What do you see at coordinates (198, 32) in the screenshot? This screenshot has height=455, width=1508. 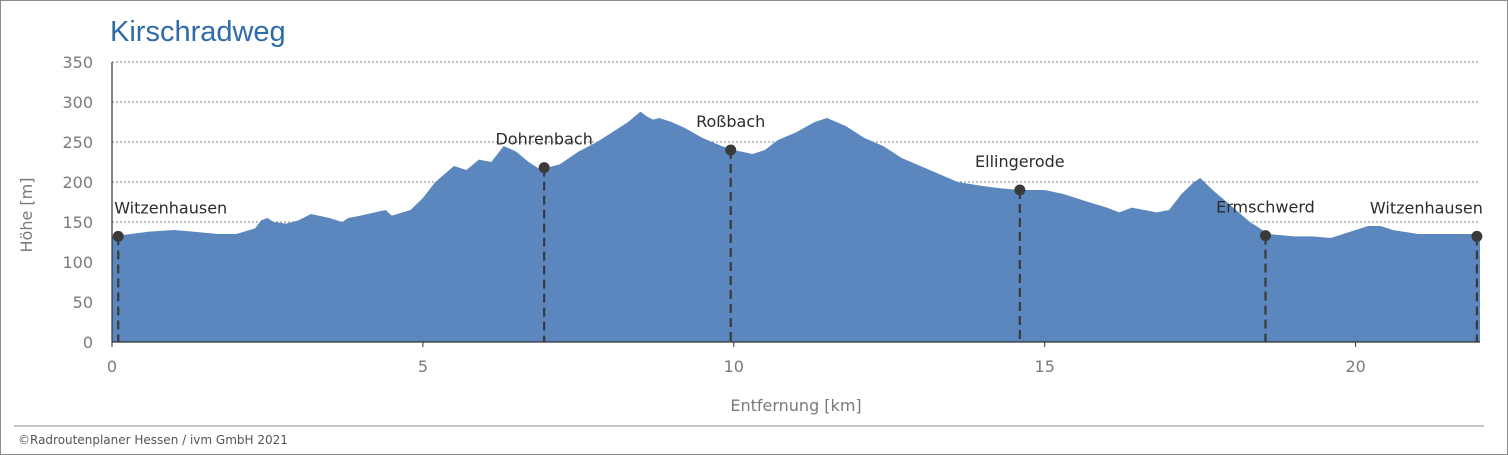 I see `chart-title: Kirschradweg` at bounding box center [198, 32].